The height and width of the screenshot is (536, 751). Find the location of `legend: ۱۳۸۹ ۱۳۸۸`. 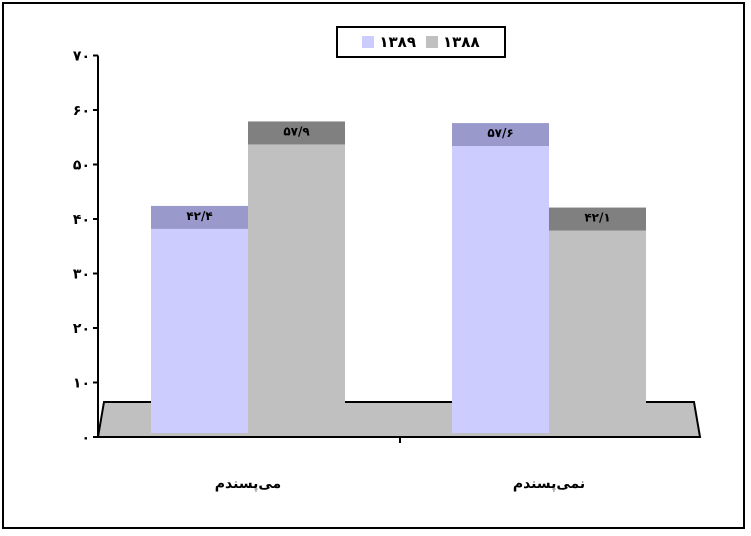

legend: ۱۳۸۹ ۱۳۸۸ is located at coordinates (421, 42).